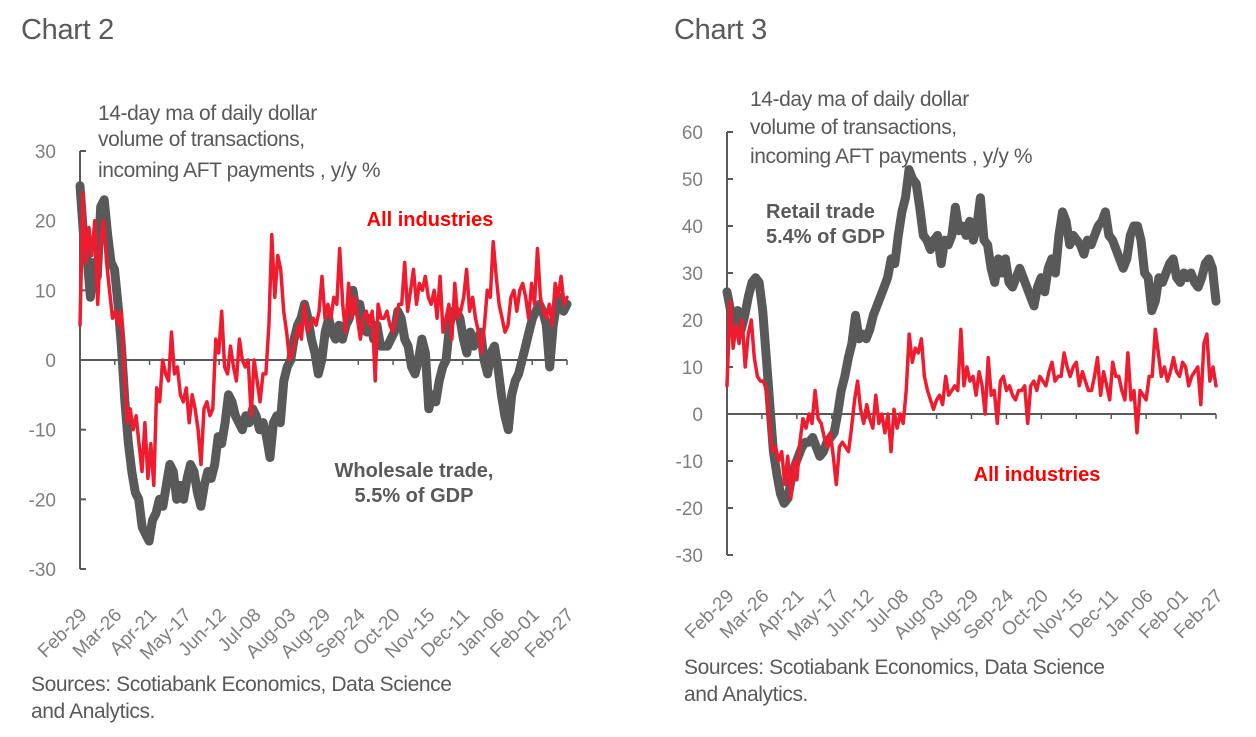 The image size is (1256, 737). What do you see at coordinates (67, 30) in the screenshot?
I see `chart-title: Chart 2` at bounding box center [67, 30].